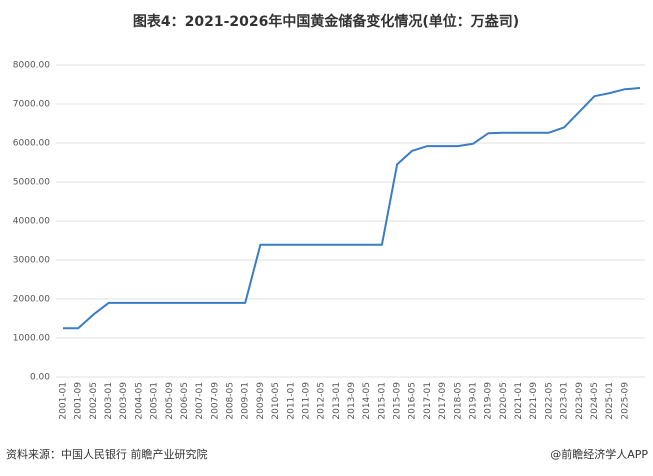 The image size is (653, 476). I want to click on x-tick-label: 2013-09, so click(352, 401).